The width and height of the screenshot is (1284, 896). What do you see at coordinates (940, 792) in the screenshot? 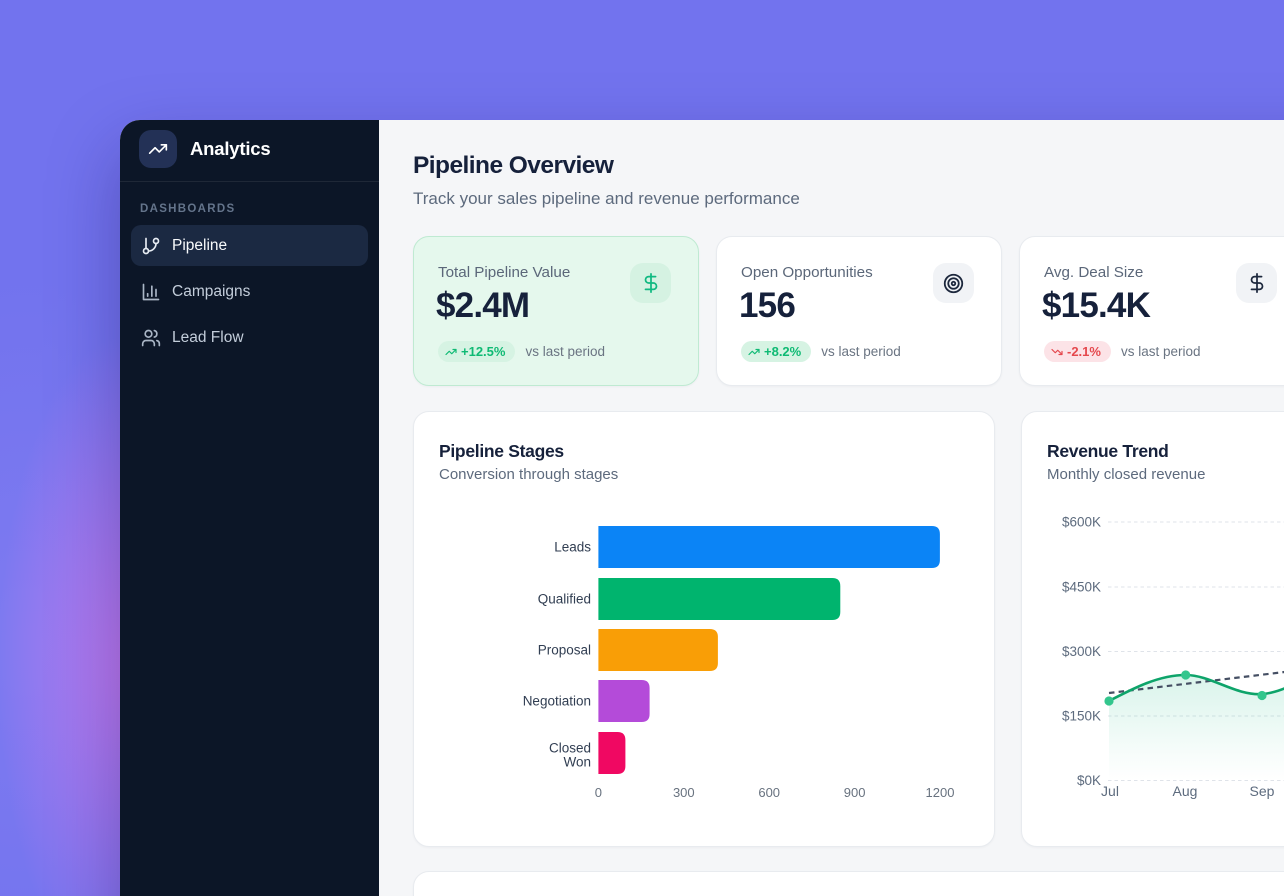
I see `svg-text: 1200` at bounding box center [940, 792].